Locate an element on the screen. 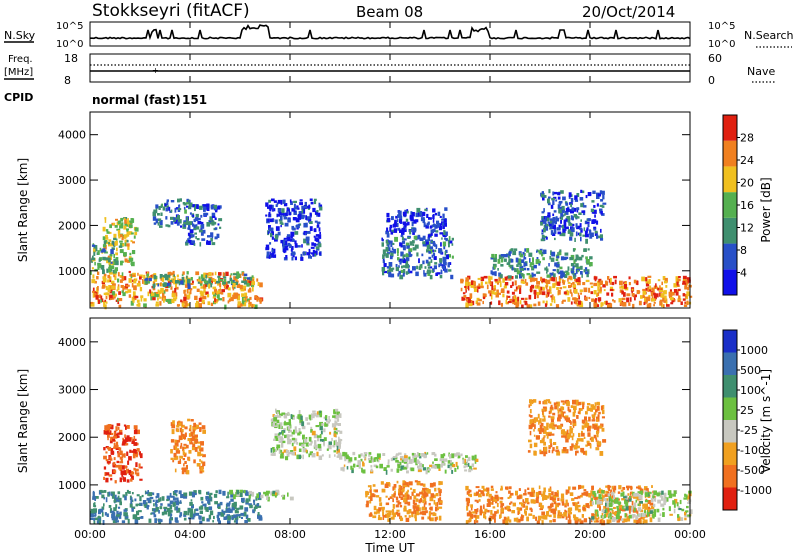 This screenshot has height=554, width=800. power-colorbar-tick-label: 24 is located at coordinates (747, 160).